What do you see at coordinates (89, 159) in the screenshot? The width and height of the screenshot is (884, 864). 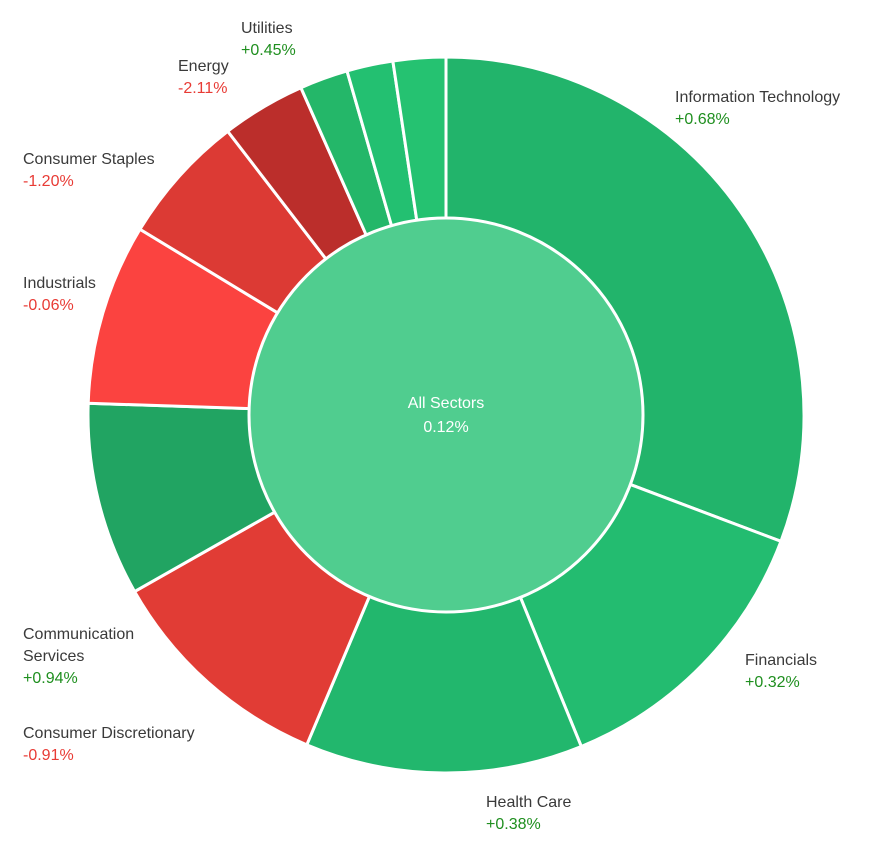 I see `label-consumer-staples-name: Consumer Staples` at bounding box center [89, 159].